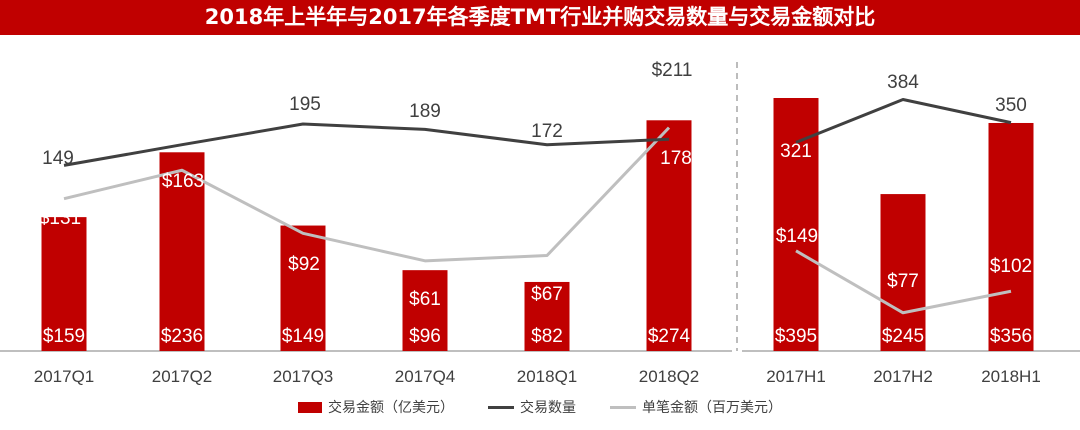 Image resolution: width=1080 pixels, height=430 pixels. What do you see at coordinates (64, 336) in the screenshot?
I see `bar-value-label: $159` at bounding box center [64, 336].